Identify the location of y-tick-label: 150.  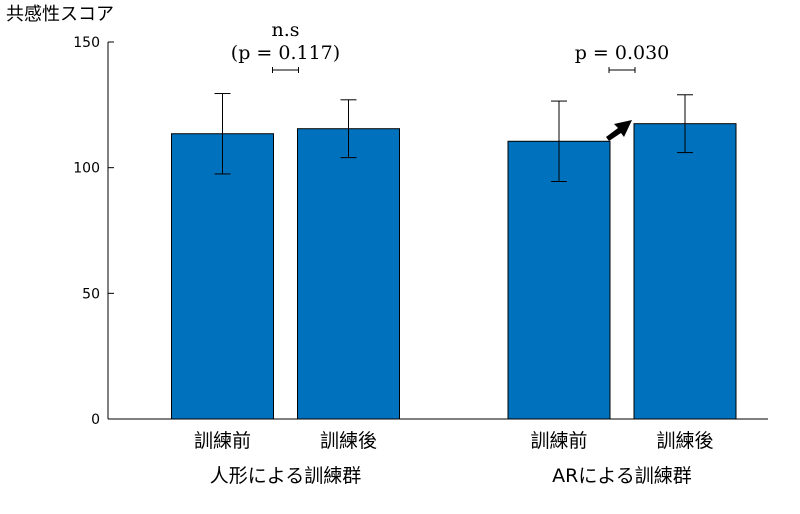
(86, 43).